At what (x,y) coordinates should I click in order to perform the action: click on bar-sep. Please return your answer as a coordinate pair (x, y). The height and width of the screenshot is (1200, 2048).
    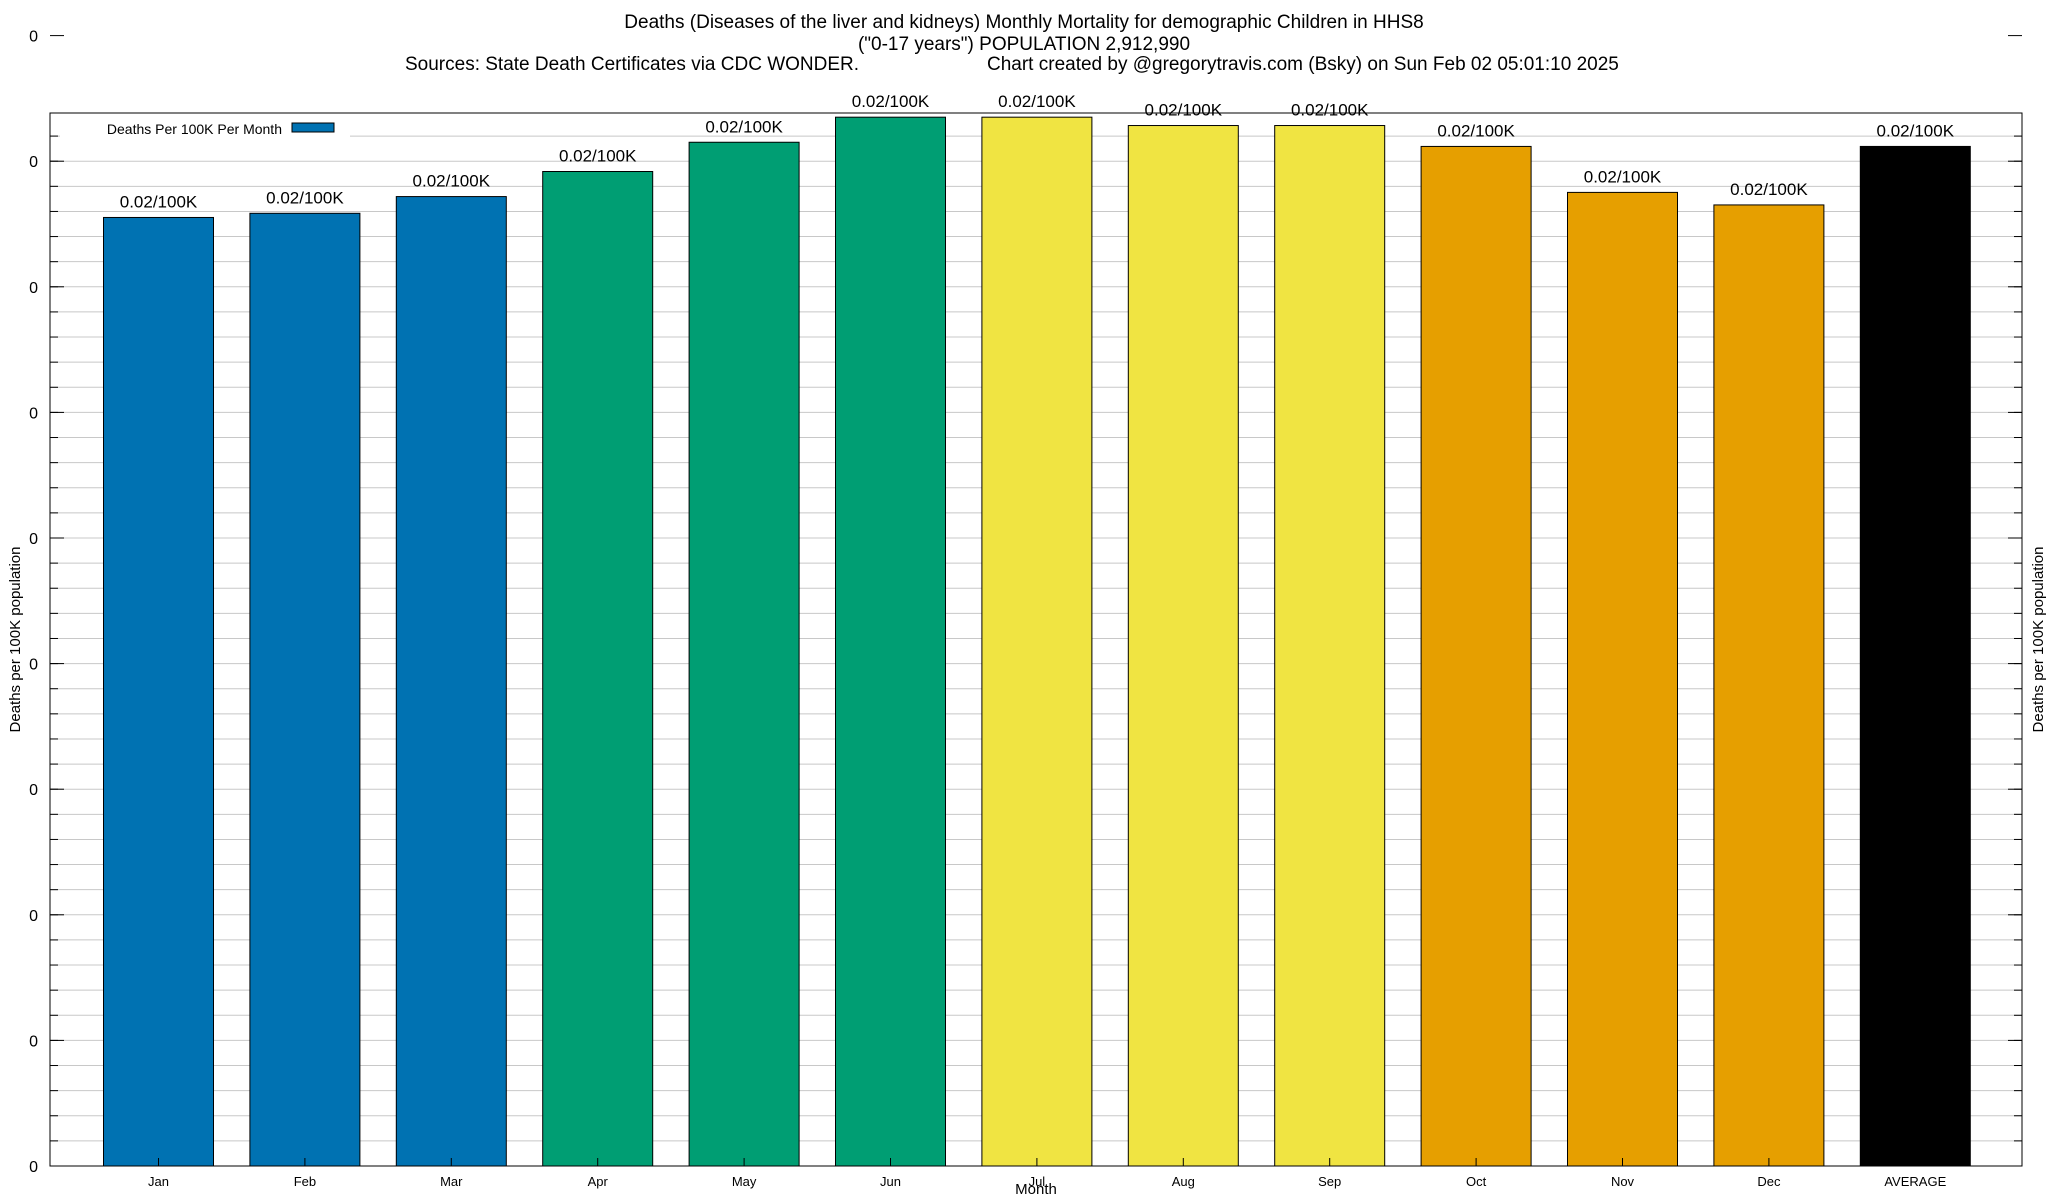
    Looking at the image, I should click on (1330, 646).